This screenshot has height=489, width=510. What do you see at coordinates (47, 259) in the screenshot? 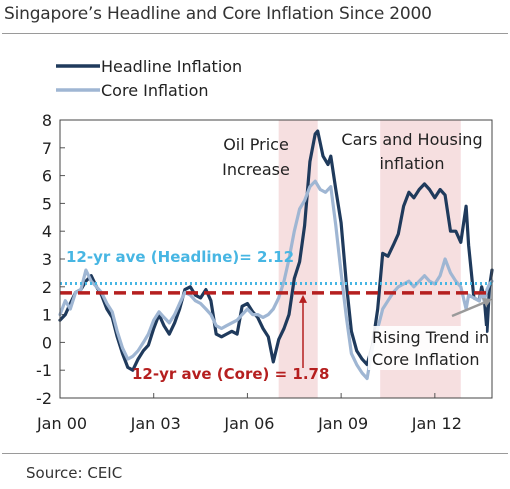
I see `y-tick-label: 3` at bounding box center [47, 259].